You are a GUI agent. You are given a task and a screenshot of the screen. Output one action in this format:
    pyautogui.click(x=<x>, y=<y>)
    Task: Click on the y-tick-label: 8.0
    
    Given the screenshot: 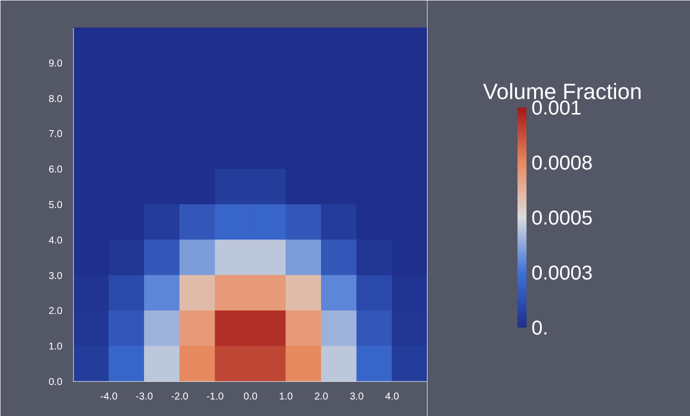 What is the action you would take?
    pyautogui.click(x=55, y=99)
    